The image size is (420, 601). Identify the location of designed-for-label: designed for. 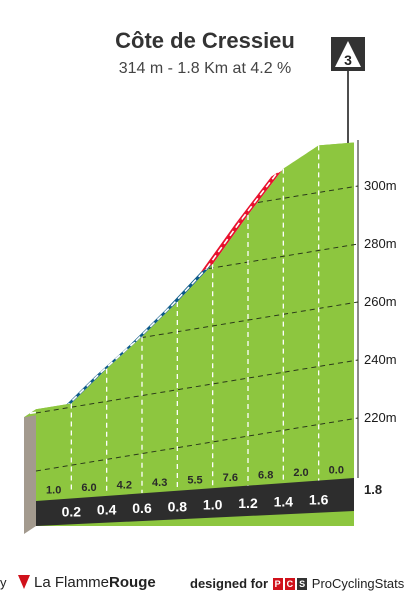
(229, 583).